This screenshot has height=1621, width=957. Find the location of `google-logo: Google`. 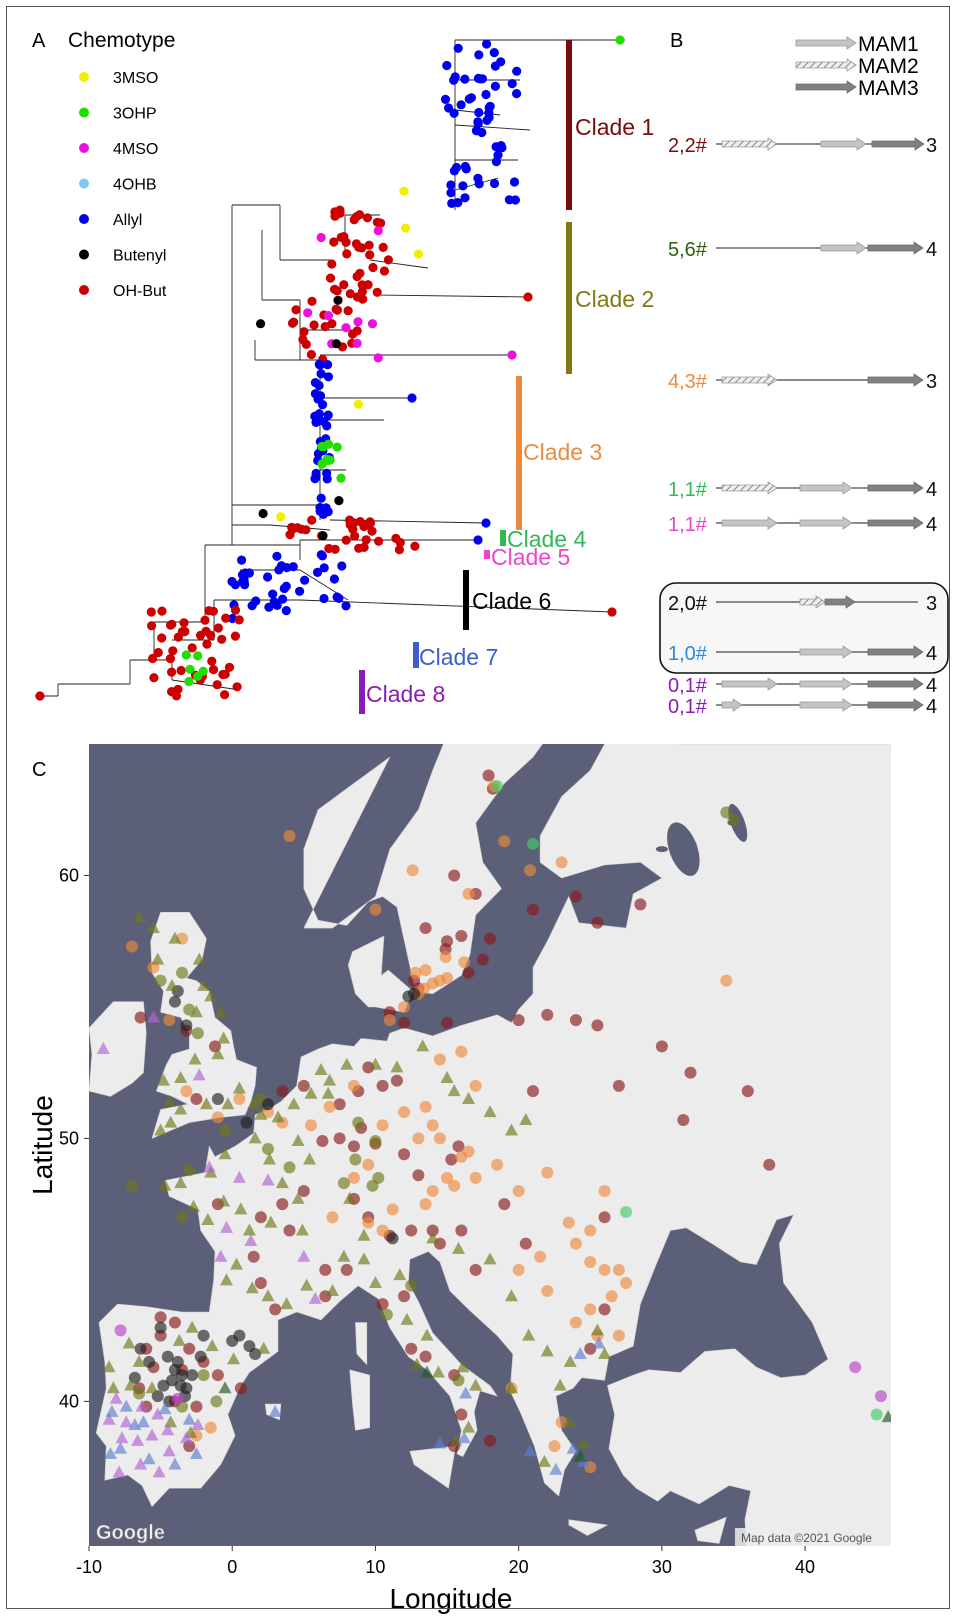

google-logo: Google is located at coordinates (130, 1533).